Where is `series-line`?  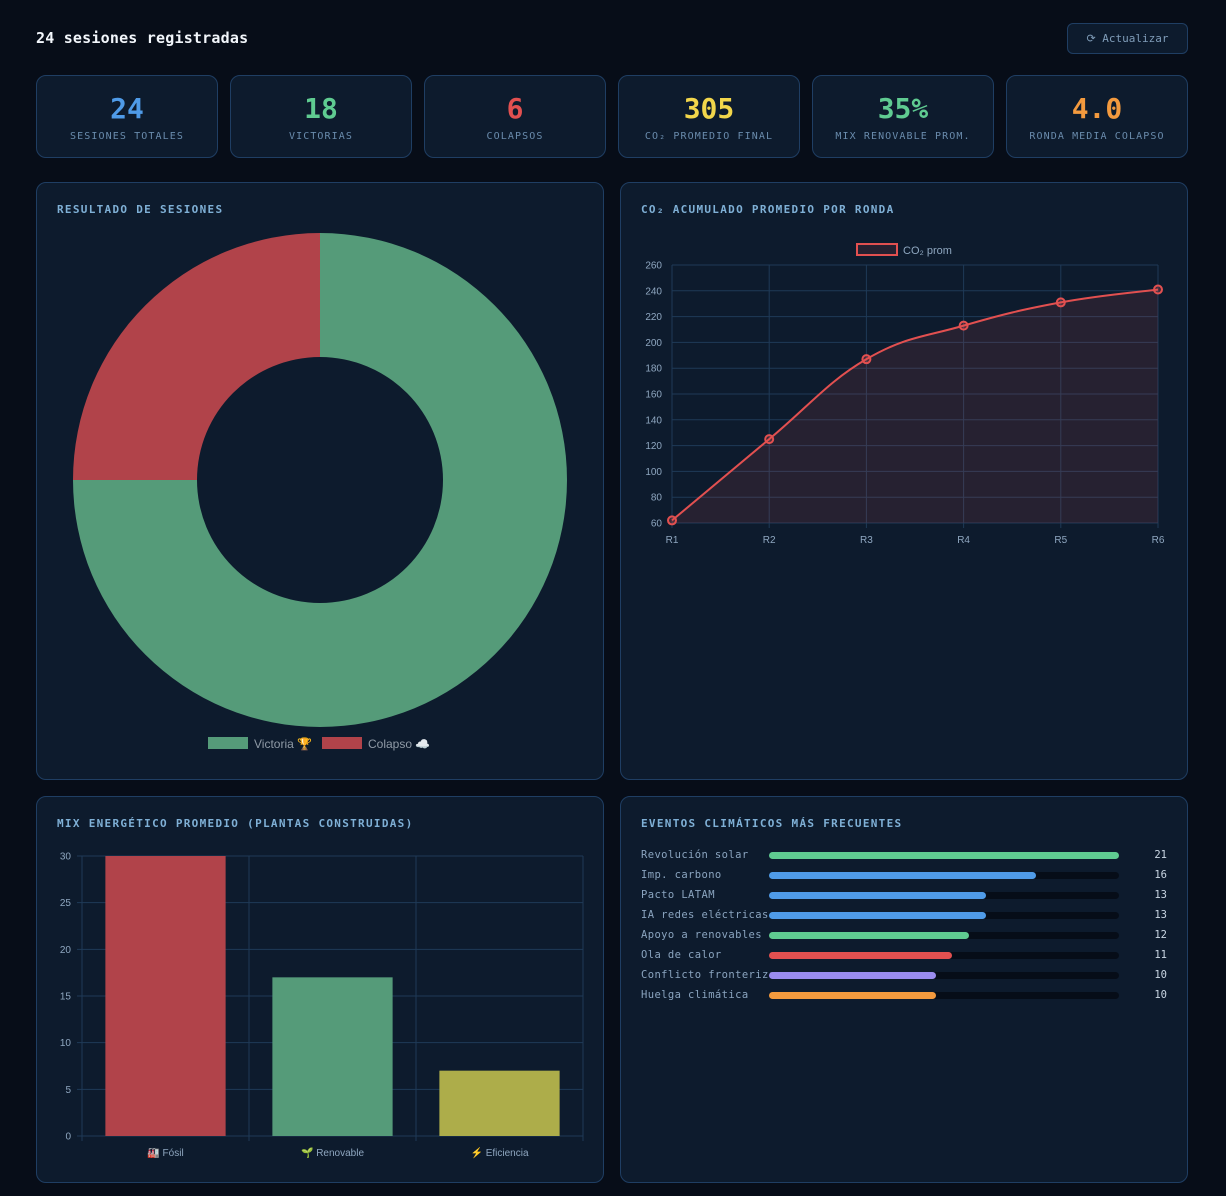 series-line is located at coordinates (915, 405).